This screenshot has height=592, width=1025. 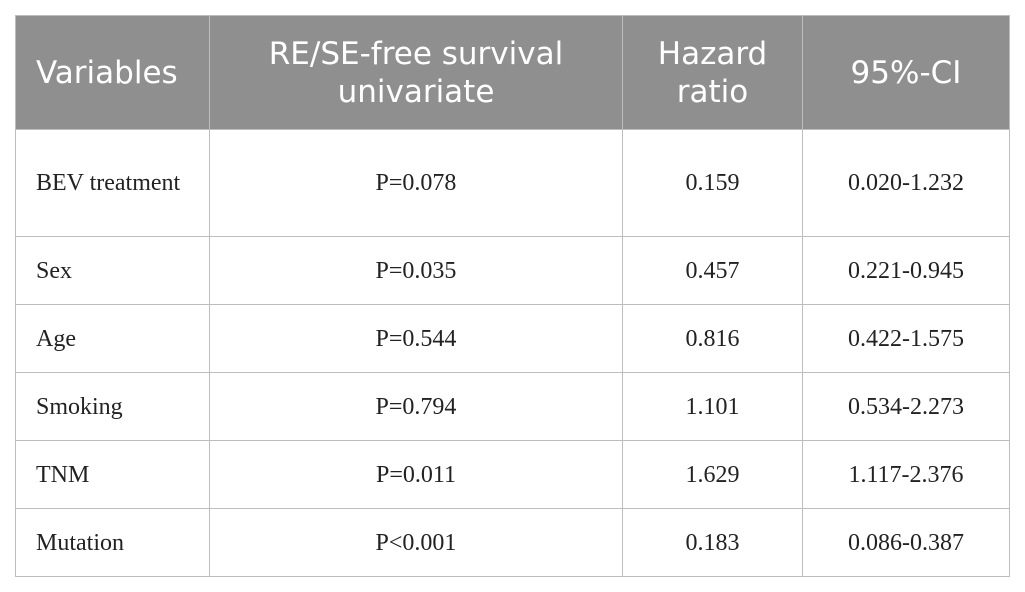 I want to click on header-hazard-ratio: Hazard ratio, so click(x=712, y=72).